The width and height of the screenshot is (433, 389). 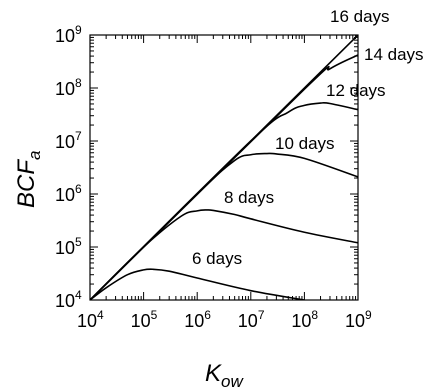 I want to click on y-tick-label: 10⁴, so click(x=68, y=299).